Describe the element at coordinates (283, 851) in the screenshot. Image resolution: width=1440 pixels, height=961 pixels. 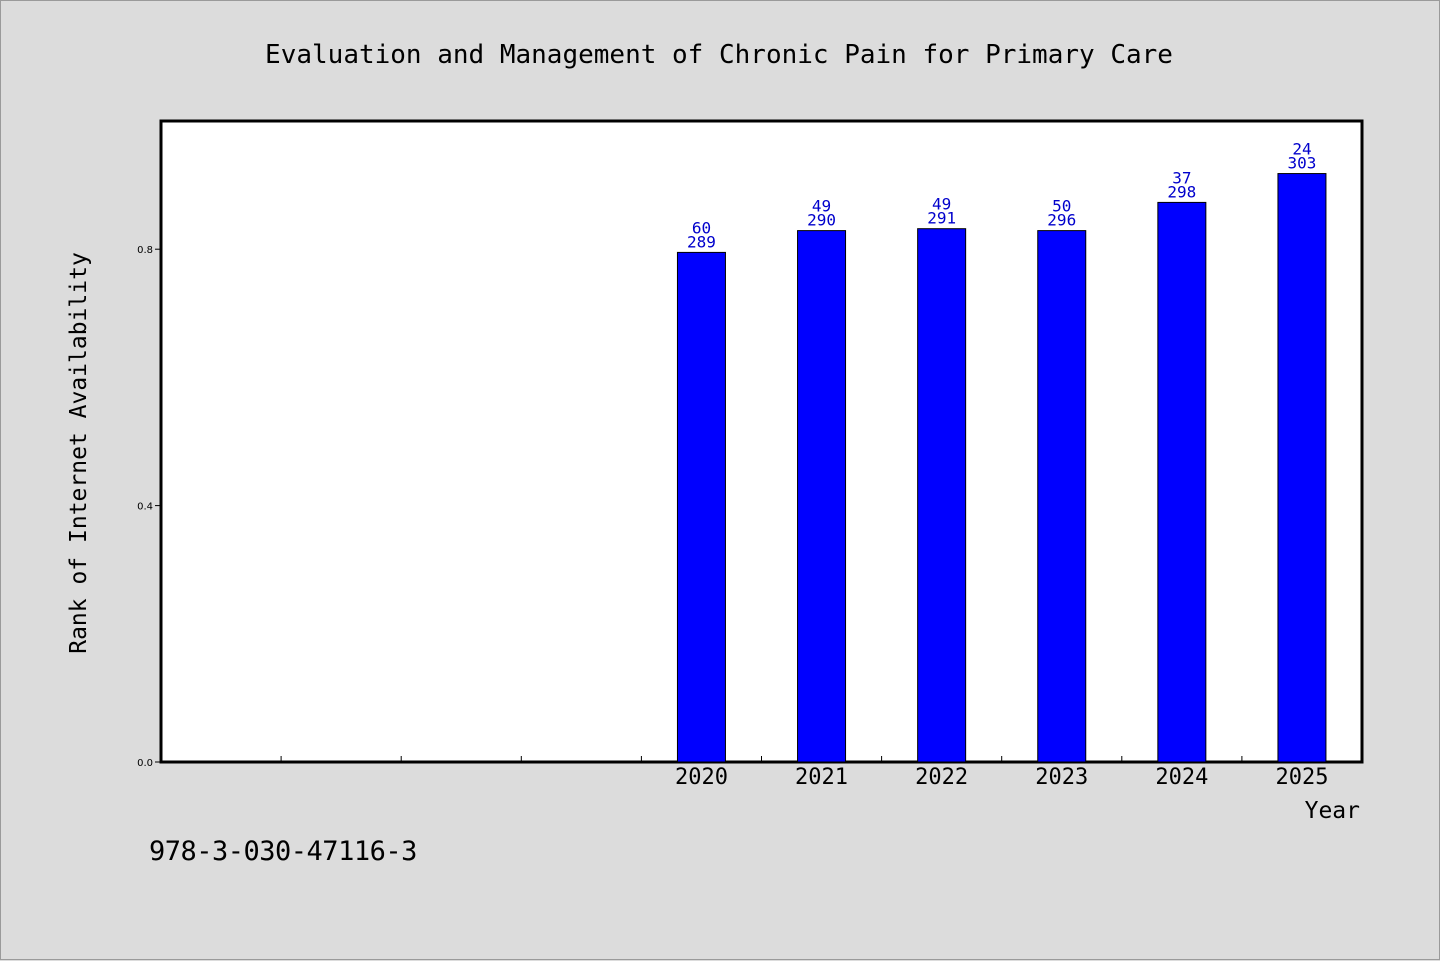
I see `isbn-label: 978-3-030-47116-3` at that location.